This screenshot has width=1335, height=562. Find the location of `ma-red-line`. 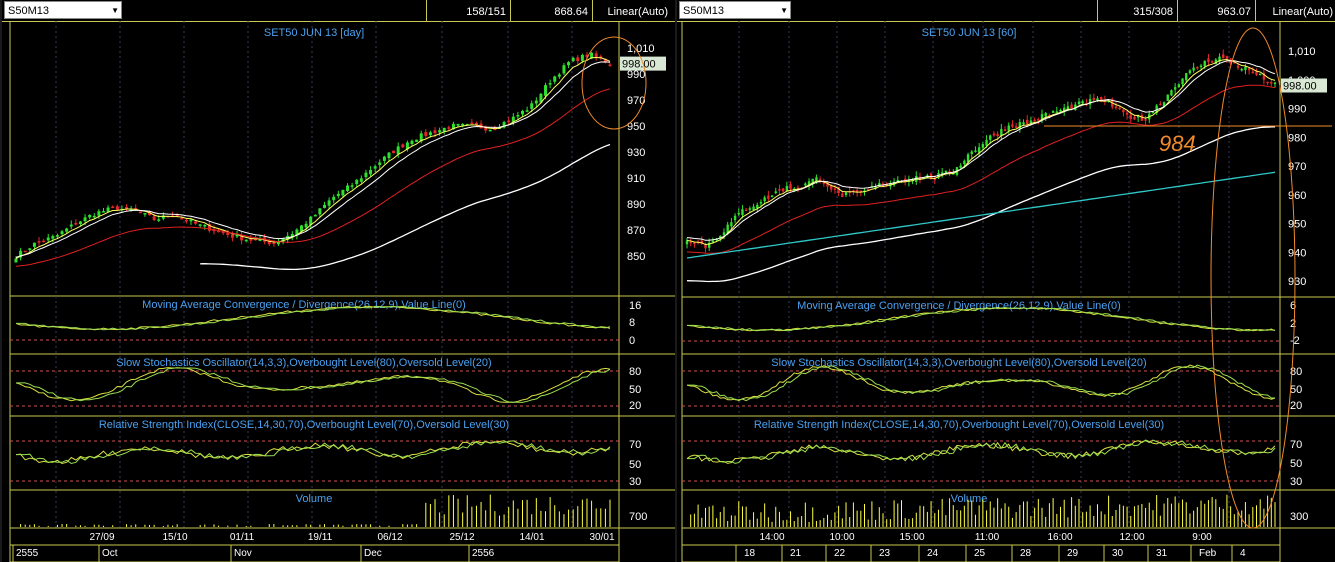

ma-red-line is located at coordinates (981, 169).